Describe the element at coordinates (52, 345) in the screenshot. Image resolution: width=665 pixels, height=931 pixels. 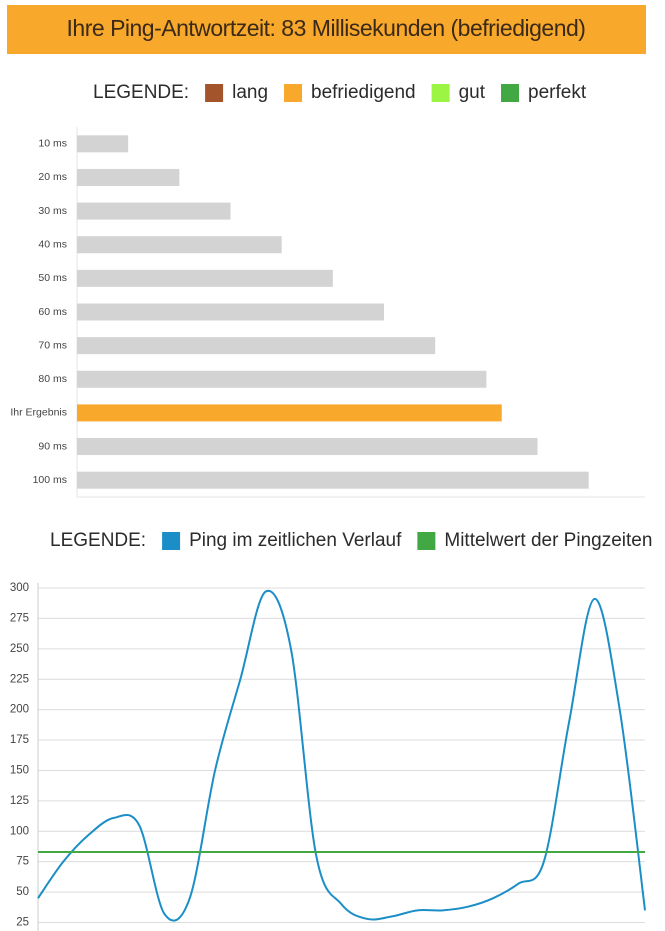
I see `category-label: 70 ms` at that location.